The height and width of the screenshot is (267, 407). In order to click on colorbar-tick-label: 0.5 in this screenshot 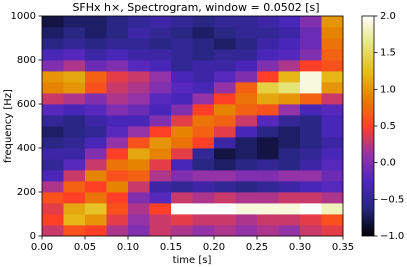, I will do `click(388, 126)`.